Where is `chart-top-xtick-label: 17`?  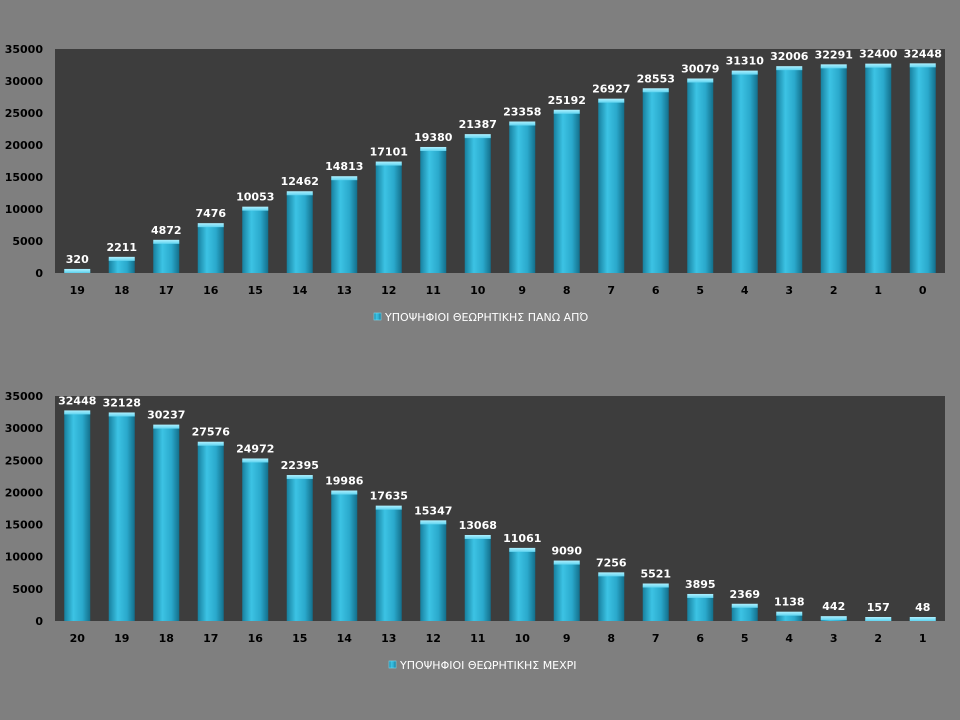 chart-top-xtick-label: 17 is located at coordinates (166, 290).